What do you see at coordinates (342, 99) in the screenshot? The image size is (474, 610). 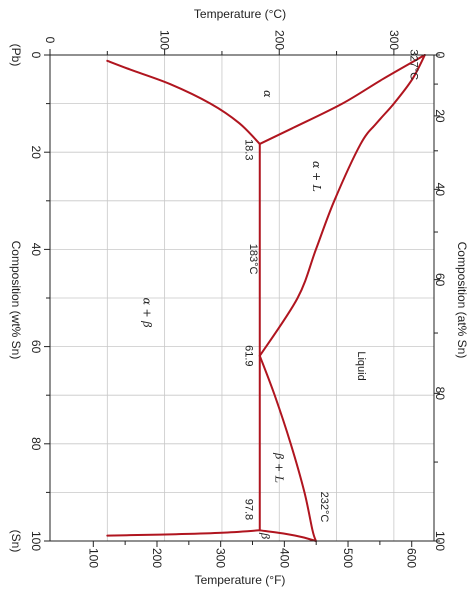 I see `solidus-alpha-curve` at bounding box center [342, 99].